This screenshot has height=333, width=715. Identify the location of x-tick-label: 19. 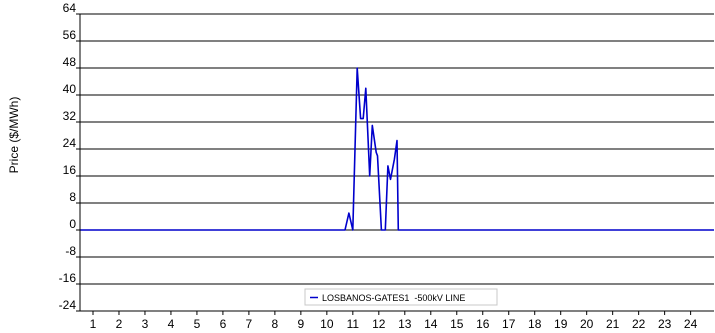
(561, 324).